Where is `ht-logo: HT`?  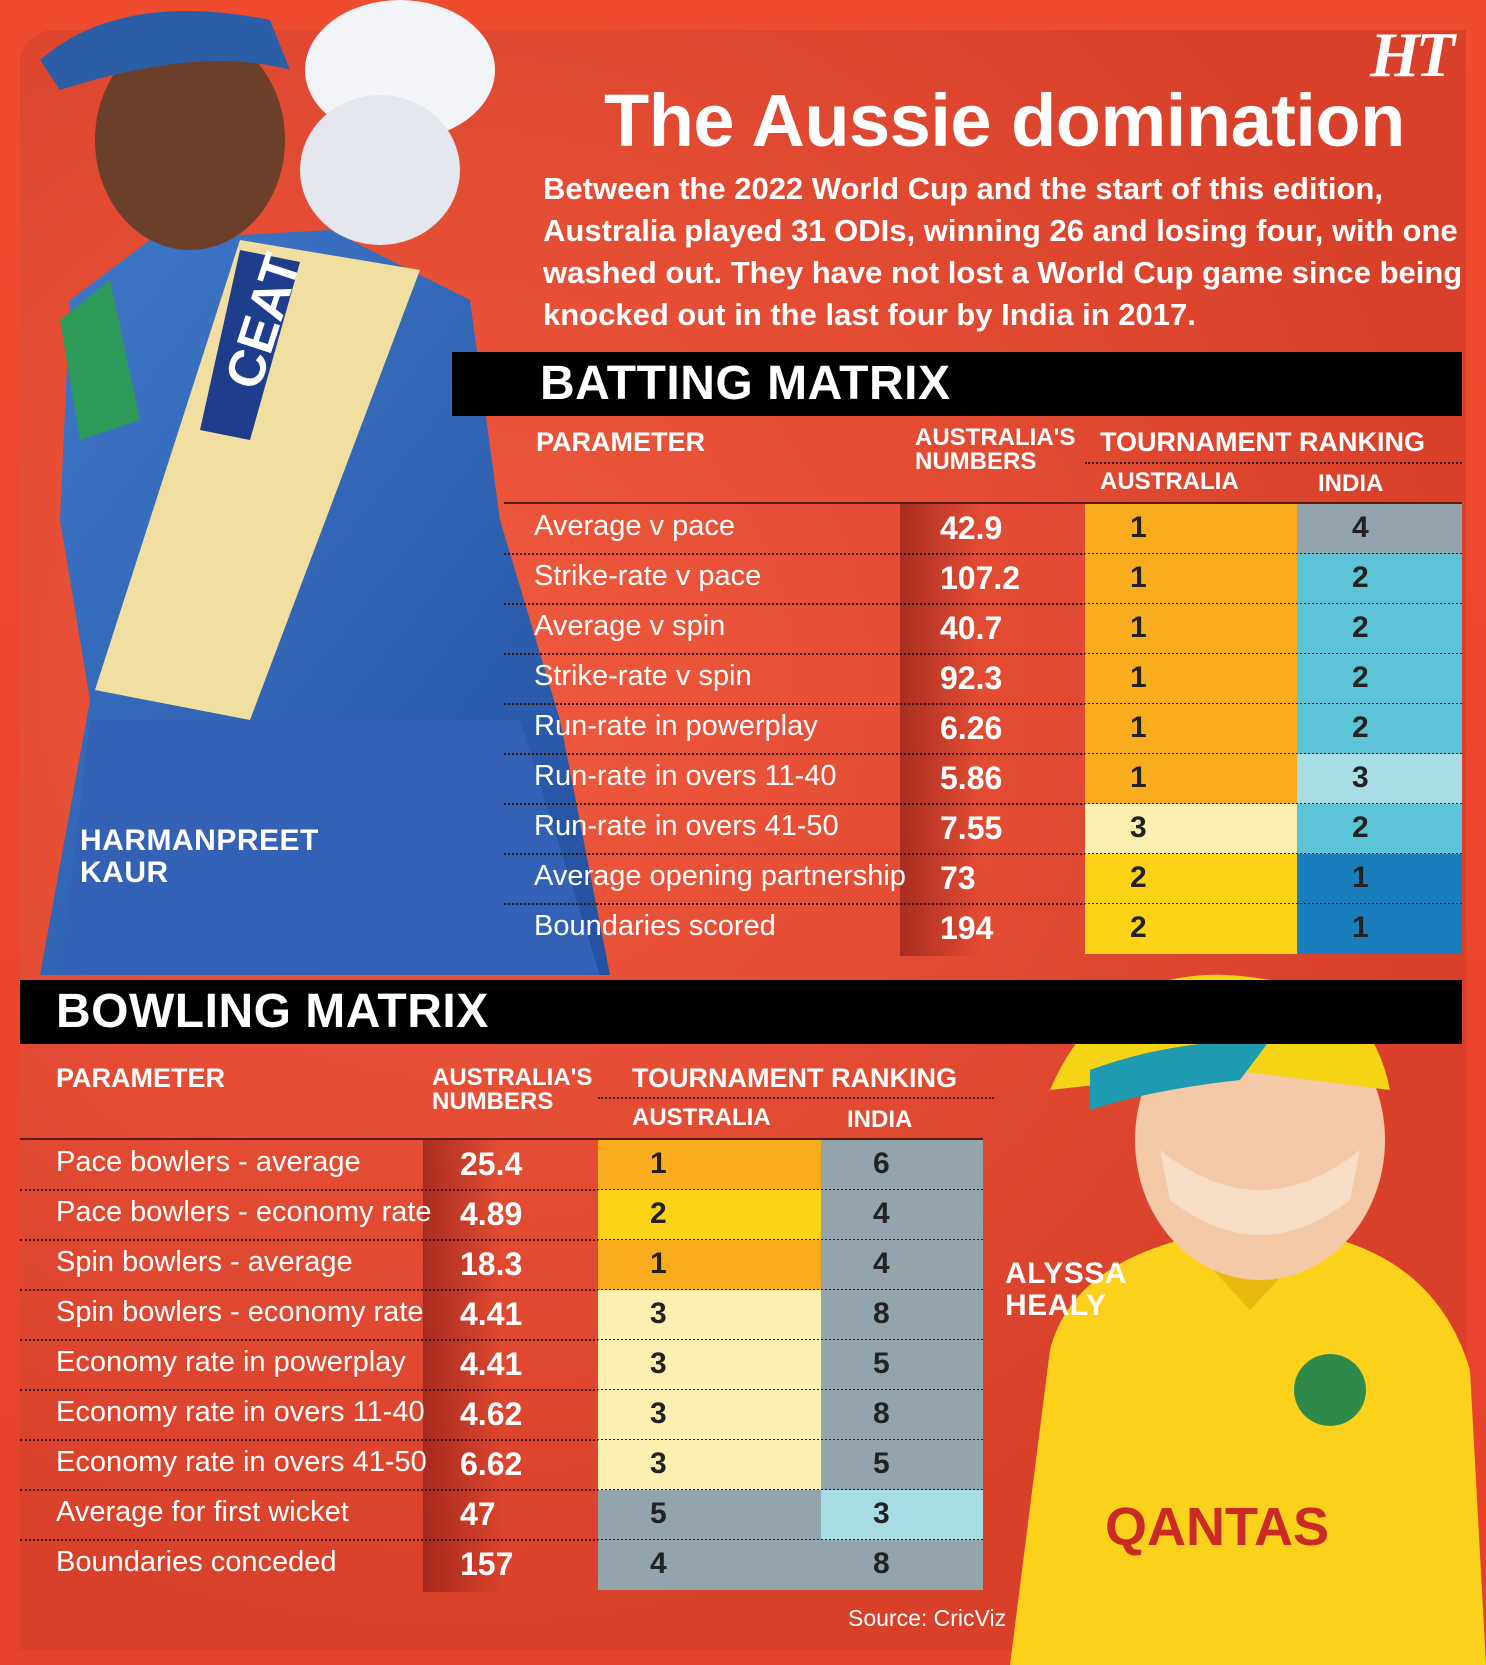 ht-logo: HT is located at coordinates (1412, 54).